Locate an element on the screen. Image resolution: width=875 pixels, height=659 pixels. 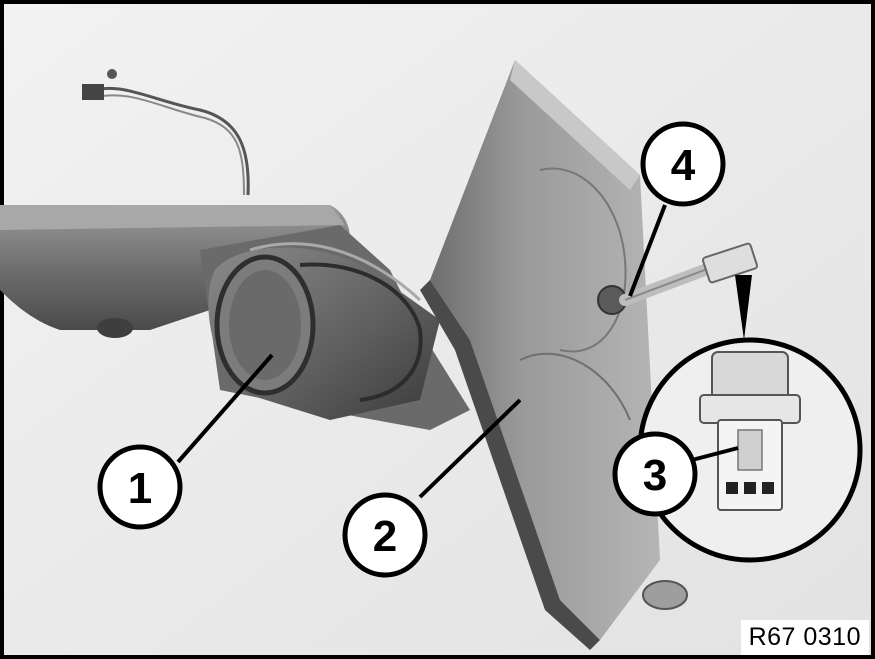
callout-3: 3 is located at coordinates (655, 474).